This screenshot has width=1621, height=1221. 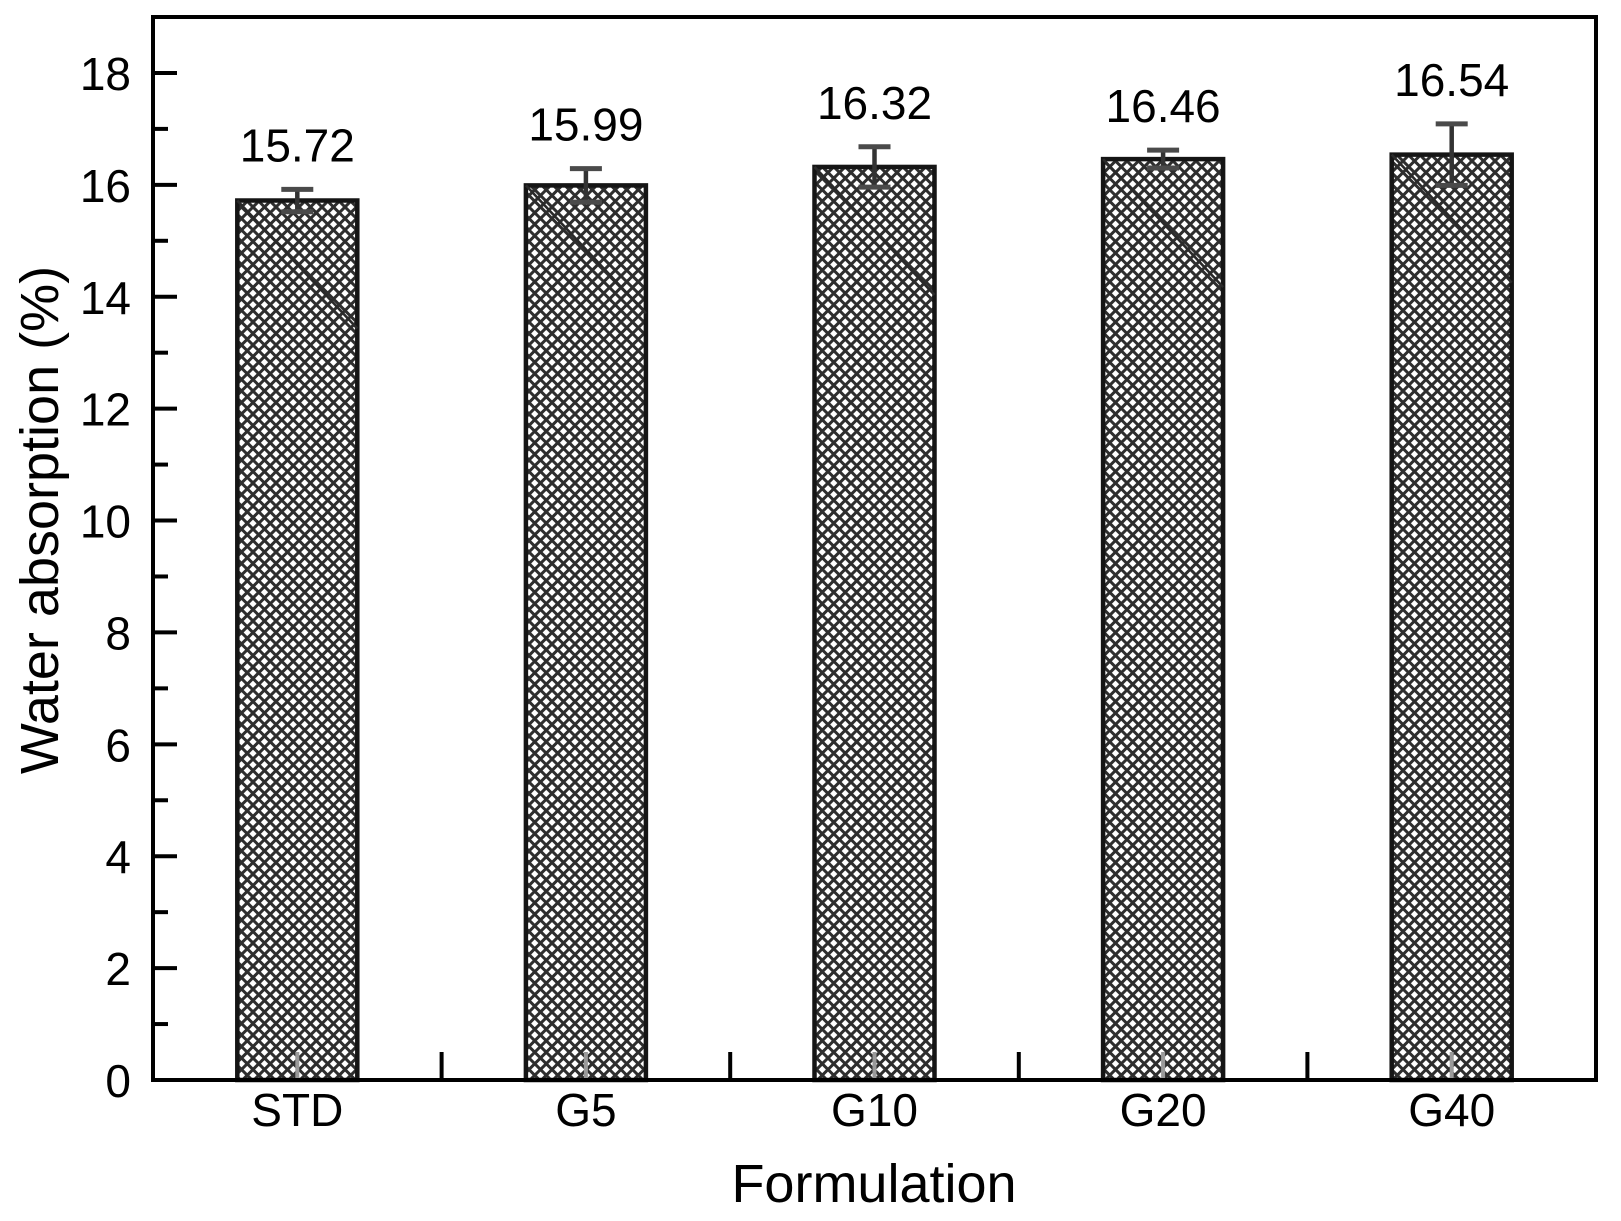 What do you see at coordinates (585, 1110) in the screenshot?
I see `x-tick-label-G5: G5` at bounding box center [585, 1110].